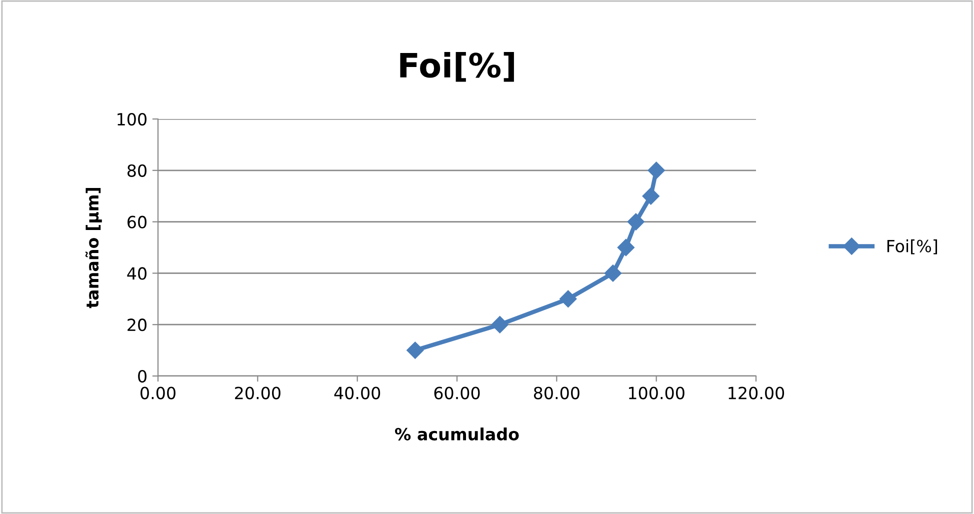 The width and height of the screenshot is (974, 514). What do you see at coordinates (457, 434) in the screenshot?
I see `x-axis-title: % acumulado` at bounding box center [457, 434].